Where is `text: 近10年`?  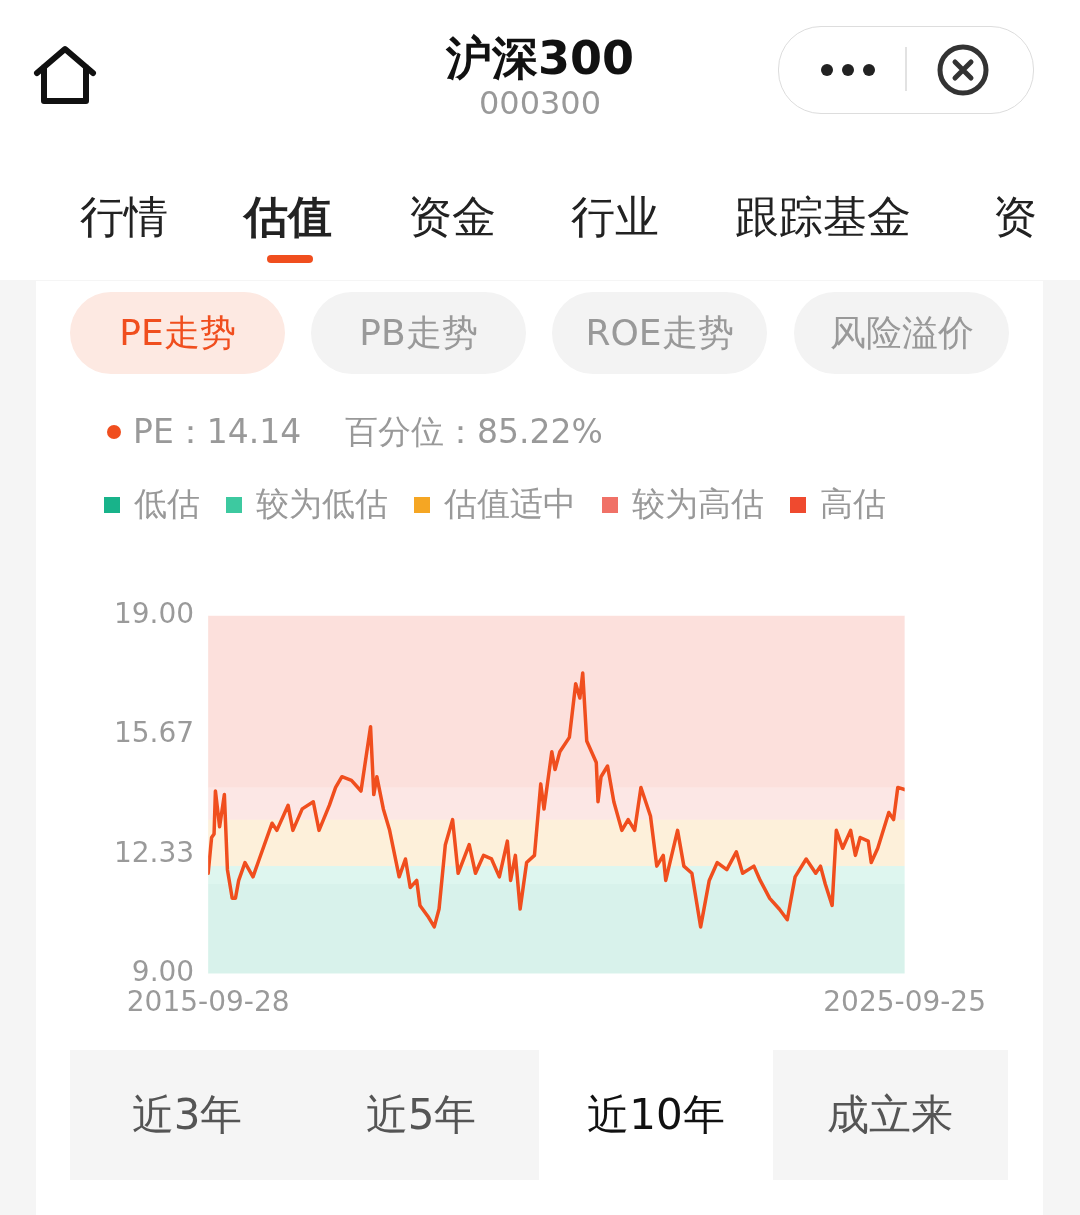 text: 近10年 is located at coordinates (656, 1115).